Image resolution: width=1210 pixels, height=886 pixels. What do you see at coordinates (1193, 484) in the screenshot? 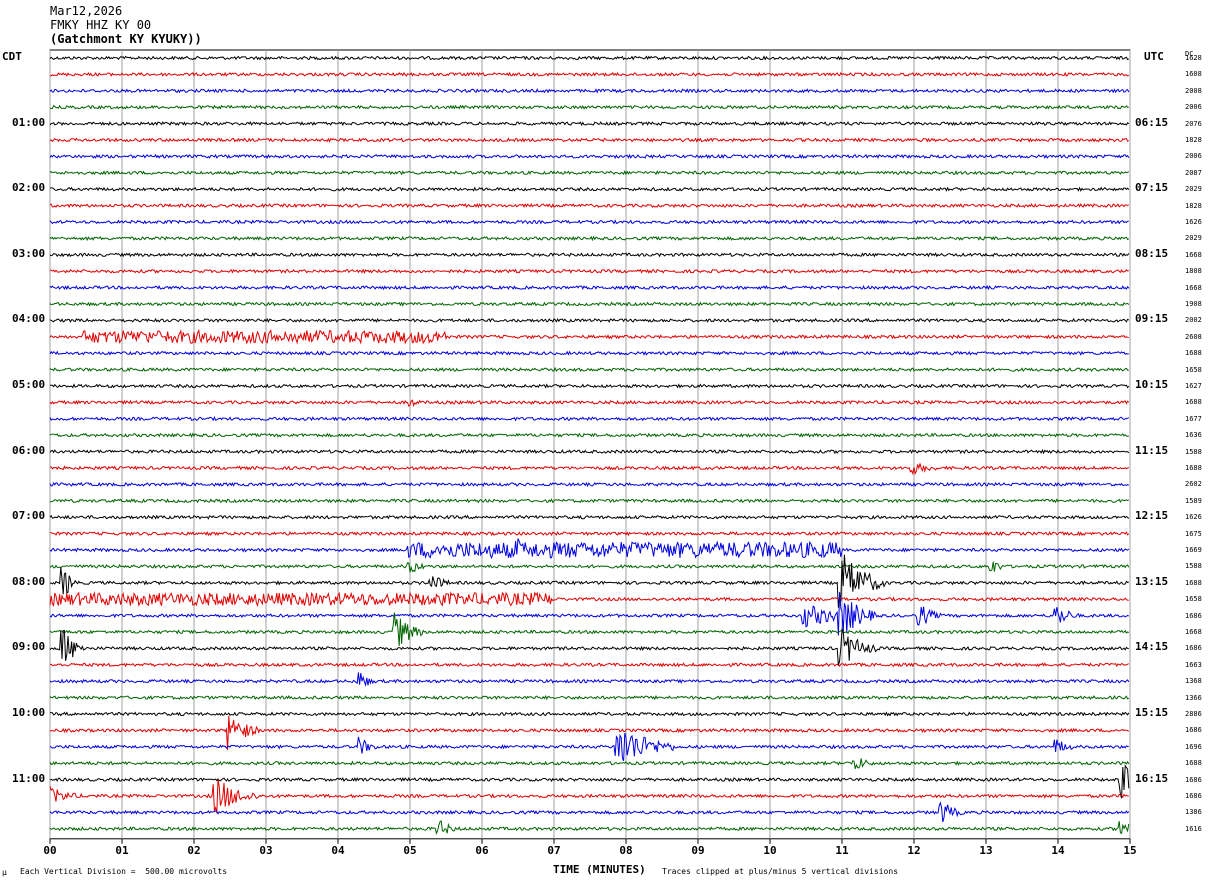
I see `dc-offset-label: 2602` at bounding box center [1193, 484].